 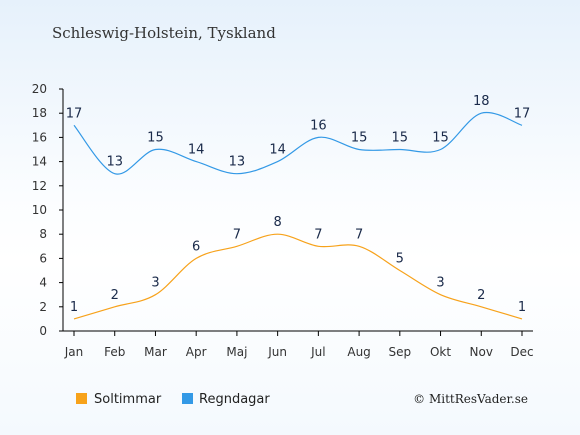 I want to click on x-tick-label: Okt, so click(x=440, y=352).